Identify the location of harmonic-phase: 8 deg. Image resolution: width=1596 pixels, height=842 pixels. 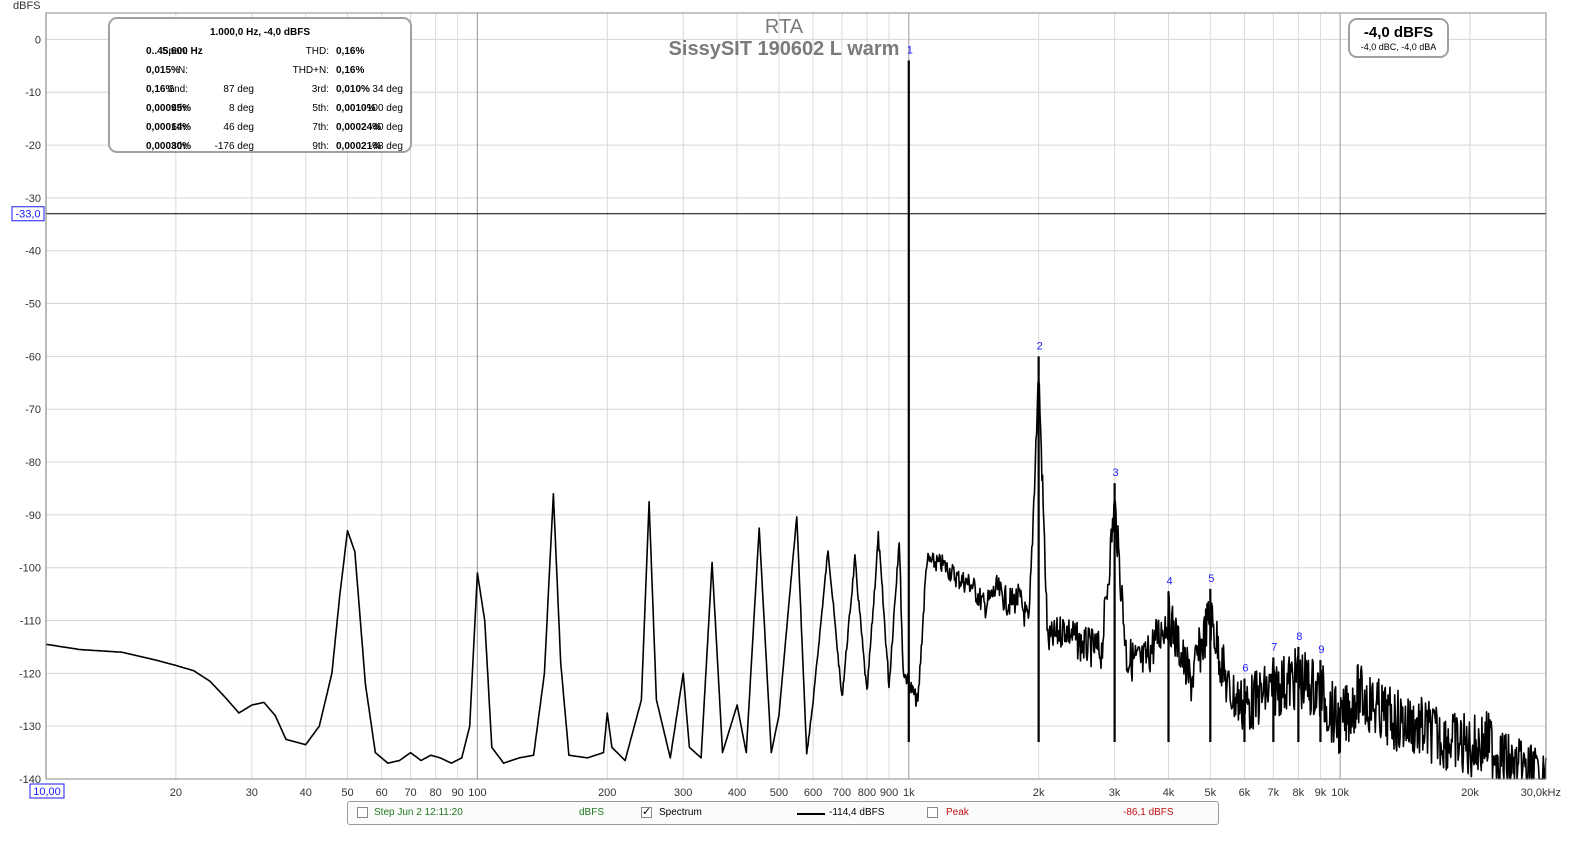
(241, 108).